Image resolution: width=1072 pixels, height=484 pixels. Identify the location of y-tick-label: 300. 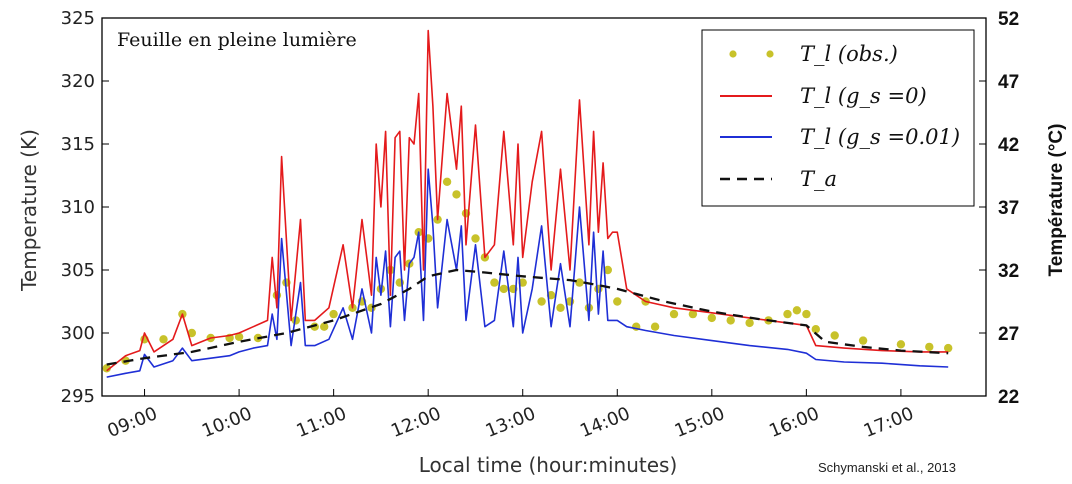
(78, 333).